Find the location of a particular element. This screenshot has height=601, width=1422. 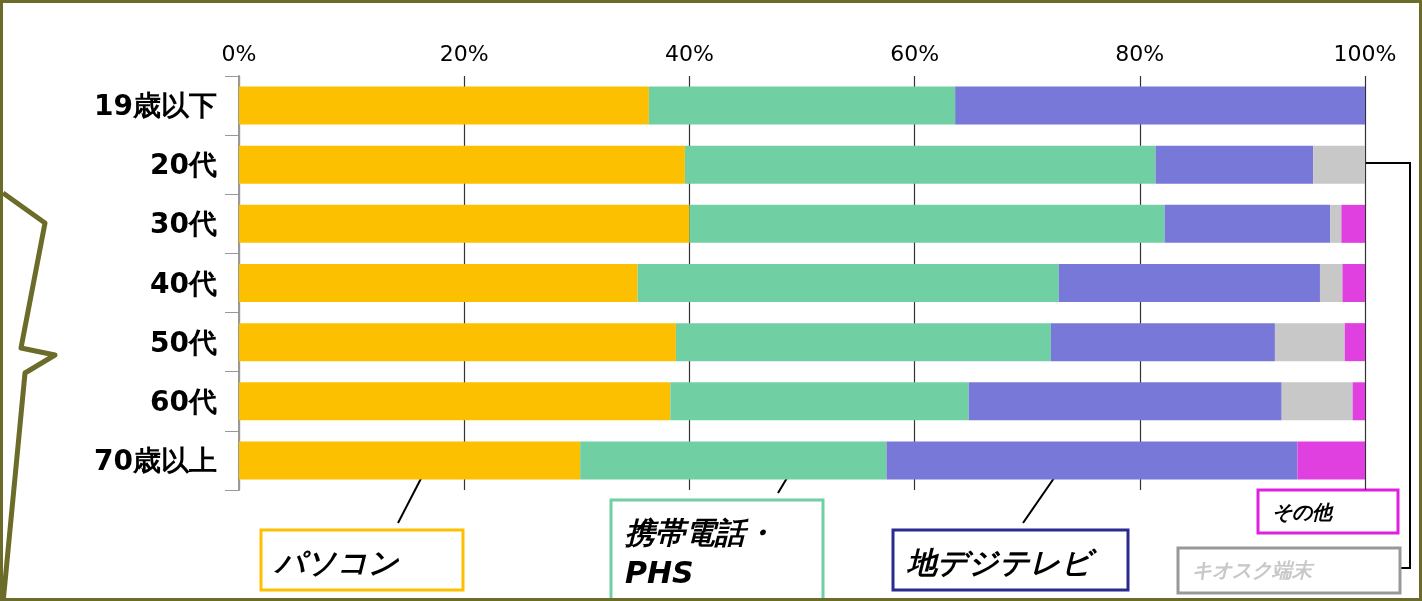

y-tick-label: 20代 is located at coordinates (183, 165).